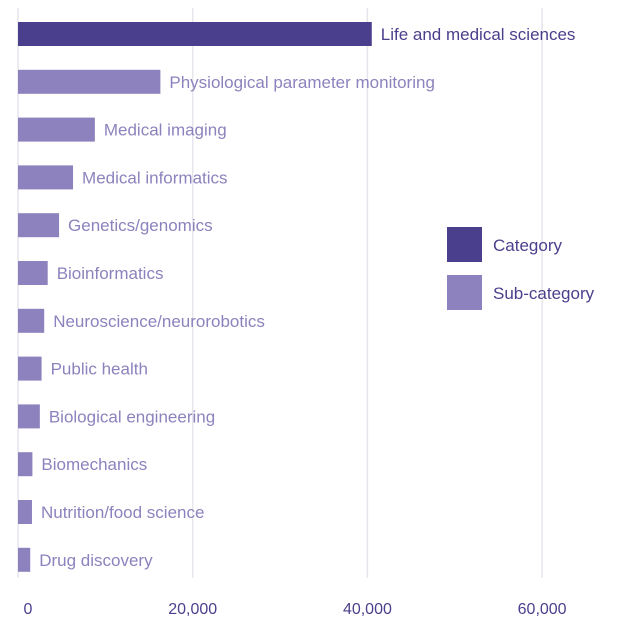  Describe the element at coordinates (25, 464) in the screenshot. I see `bar-biomechanics` at that location.